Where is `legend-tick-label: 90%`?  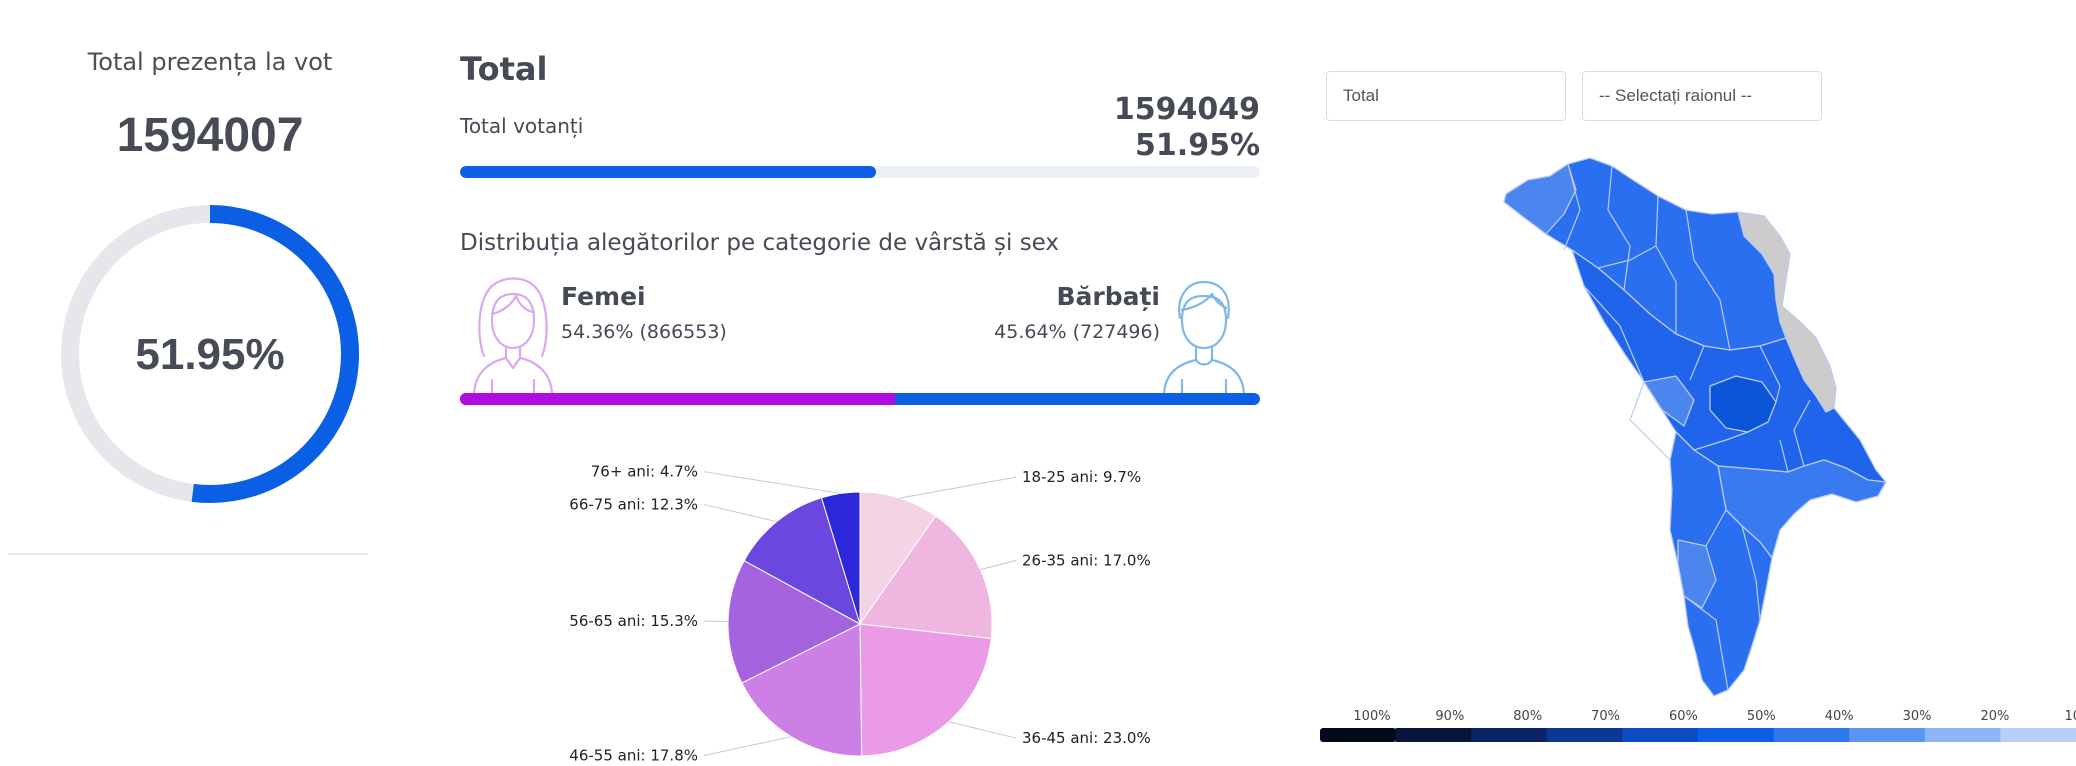 legend-tick-label: 90% is located at coordinates (1449, 716).